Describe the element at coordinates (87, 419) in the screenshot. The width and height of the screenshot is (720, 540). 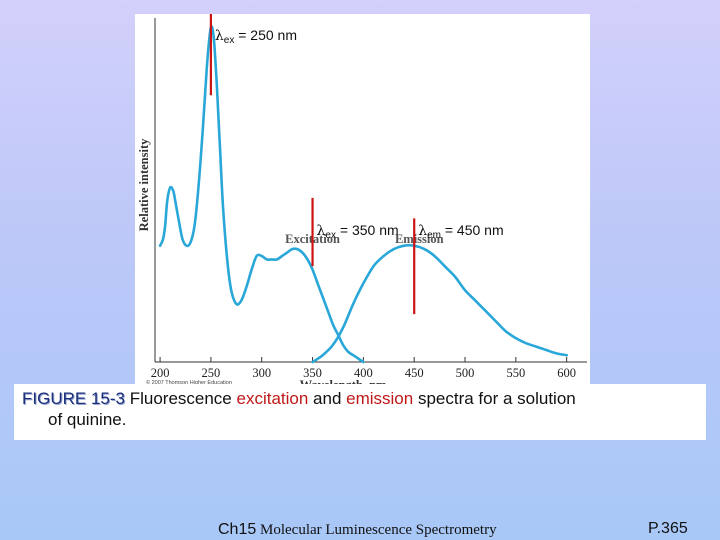
I see `caption-line-2: of quinine.` at that location.